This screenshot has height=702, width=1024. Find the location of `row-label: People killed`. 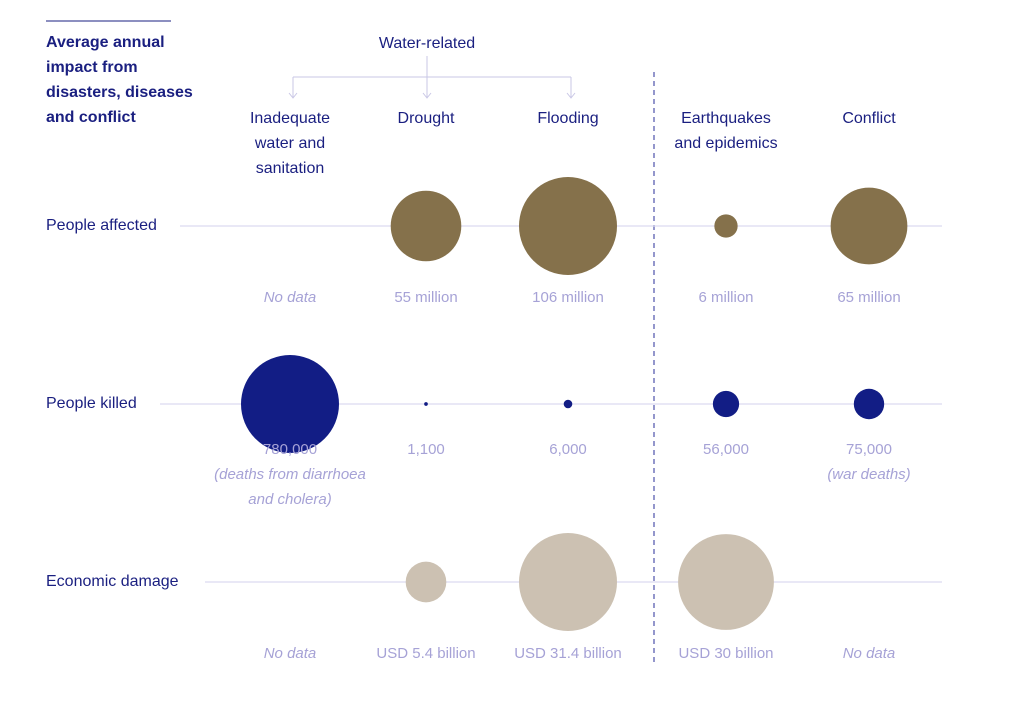

row-label: People killed is located at coordinates (91, 403).